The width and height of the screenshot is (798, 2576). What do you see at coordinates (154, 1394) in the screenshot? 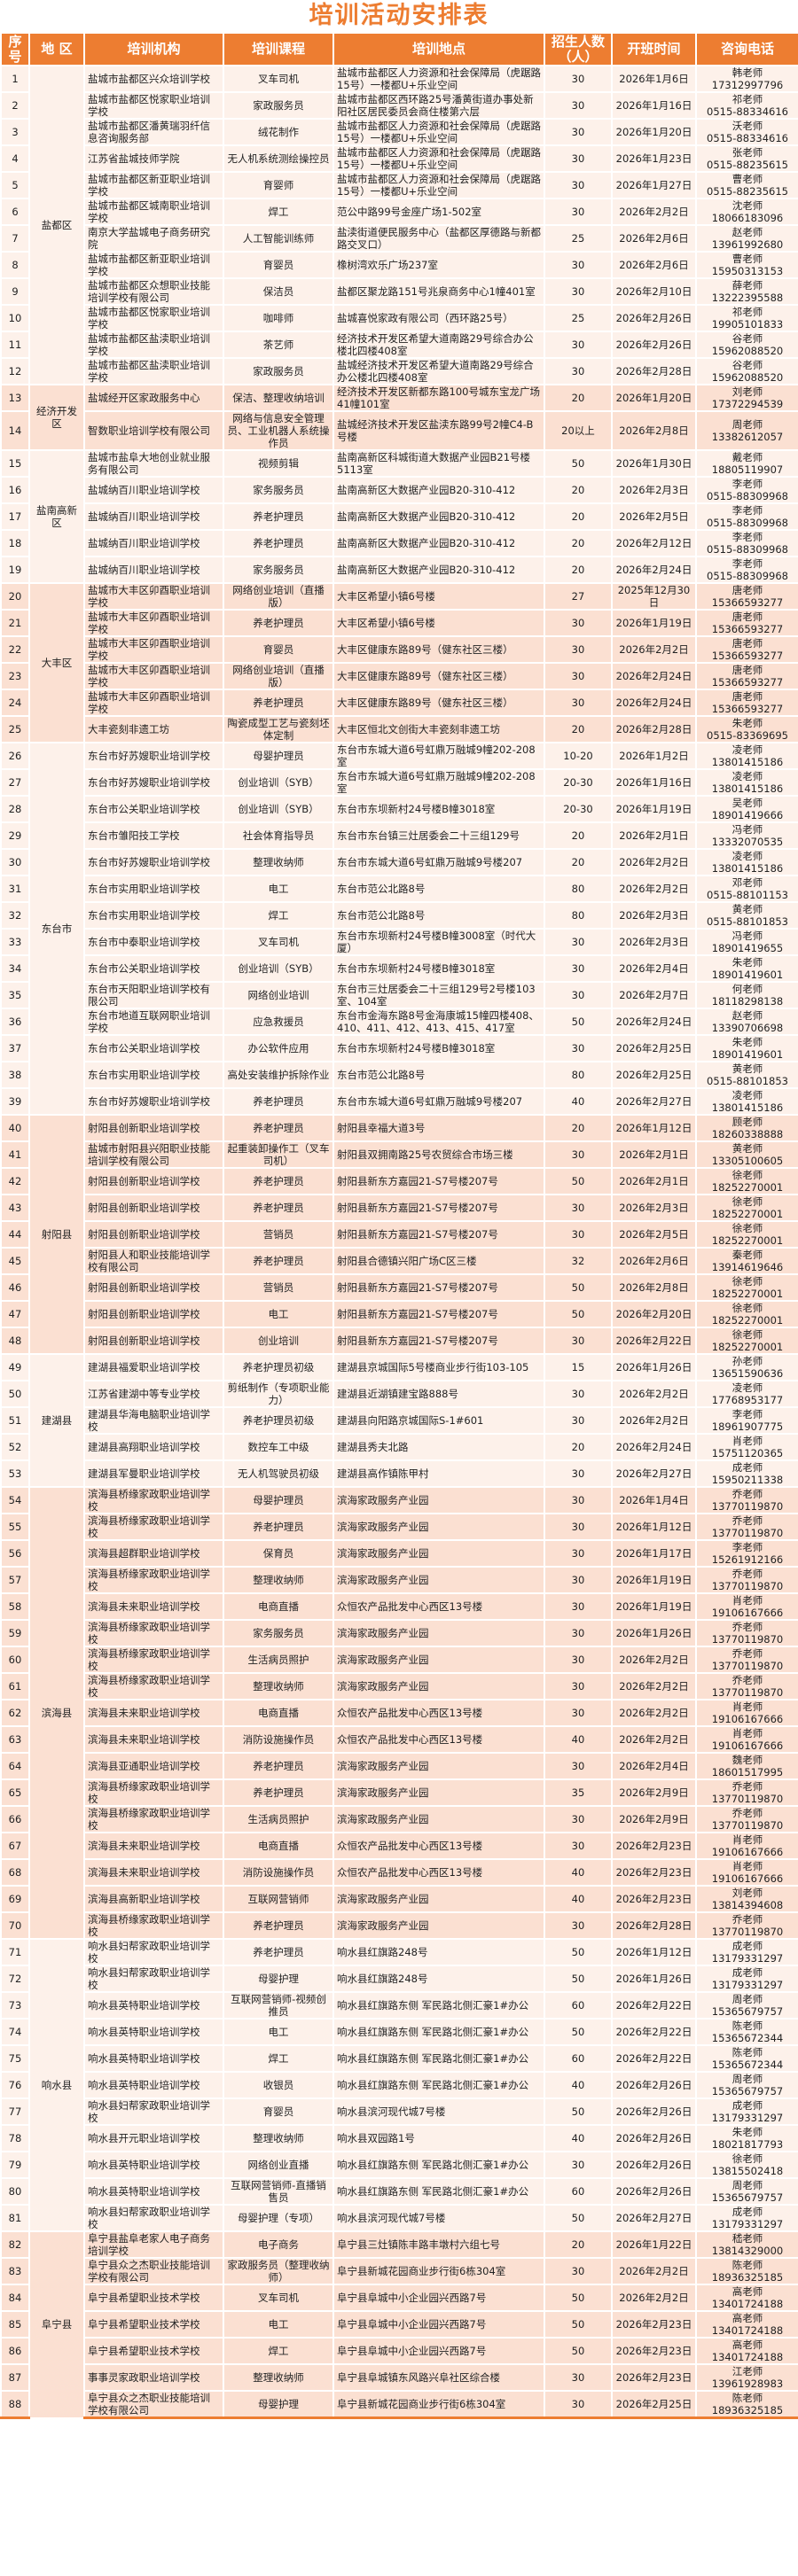
I see `institution: 江苏省建湖中等专业学校` at bounding box center [154, 1394].